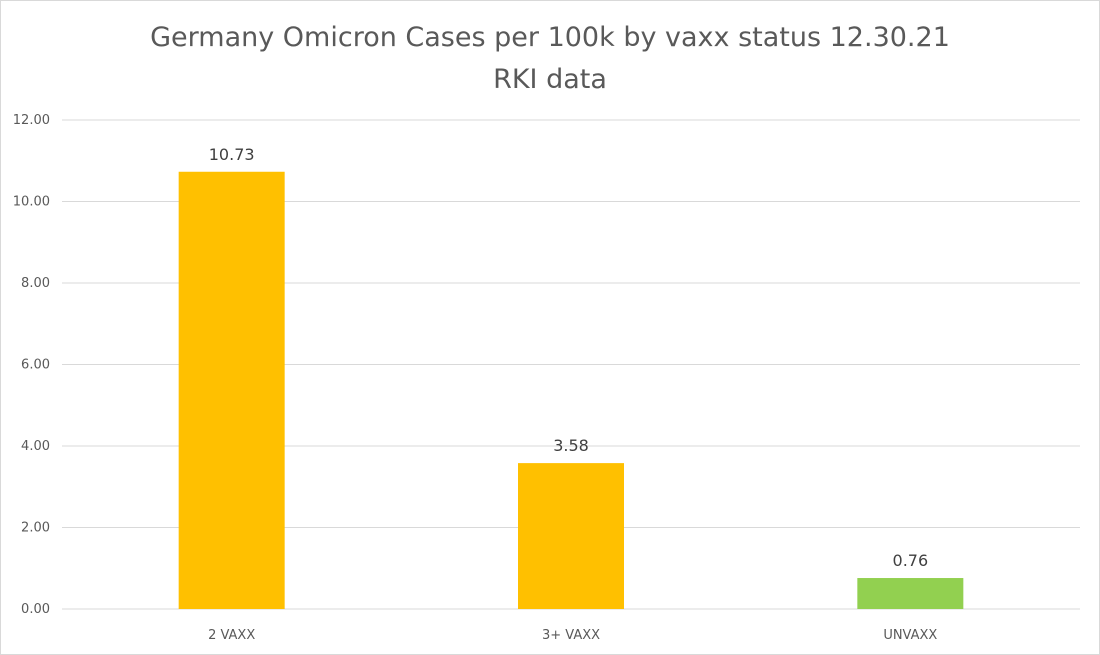 The height and width of the screenshot is (655, 1100). I want to click on y-tick-label: 8.00, so click(35, 283).